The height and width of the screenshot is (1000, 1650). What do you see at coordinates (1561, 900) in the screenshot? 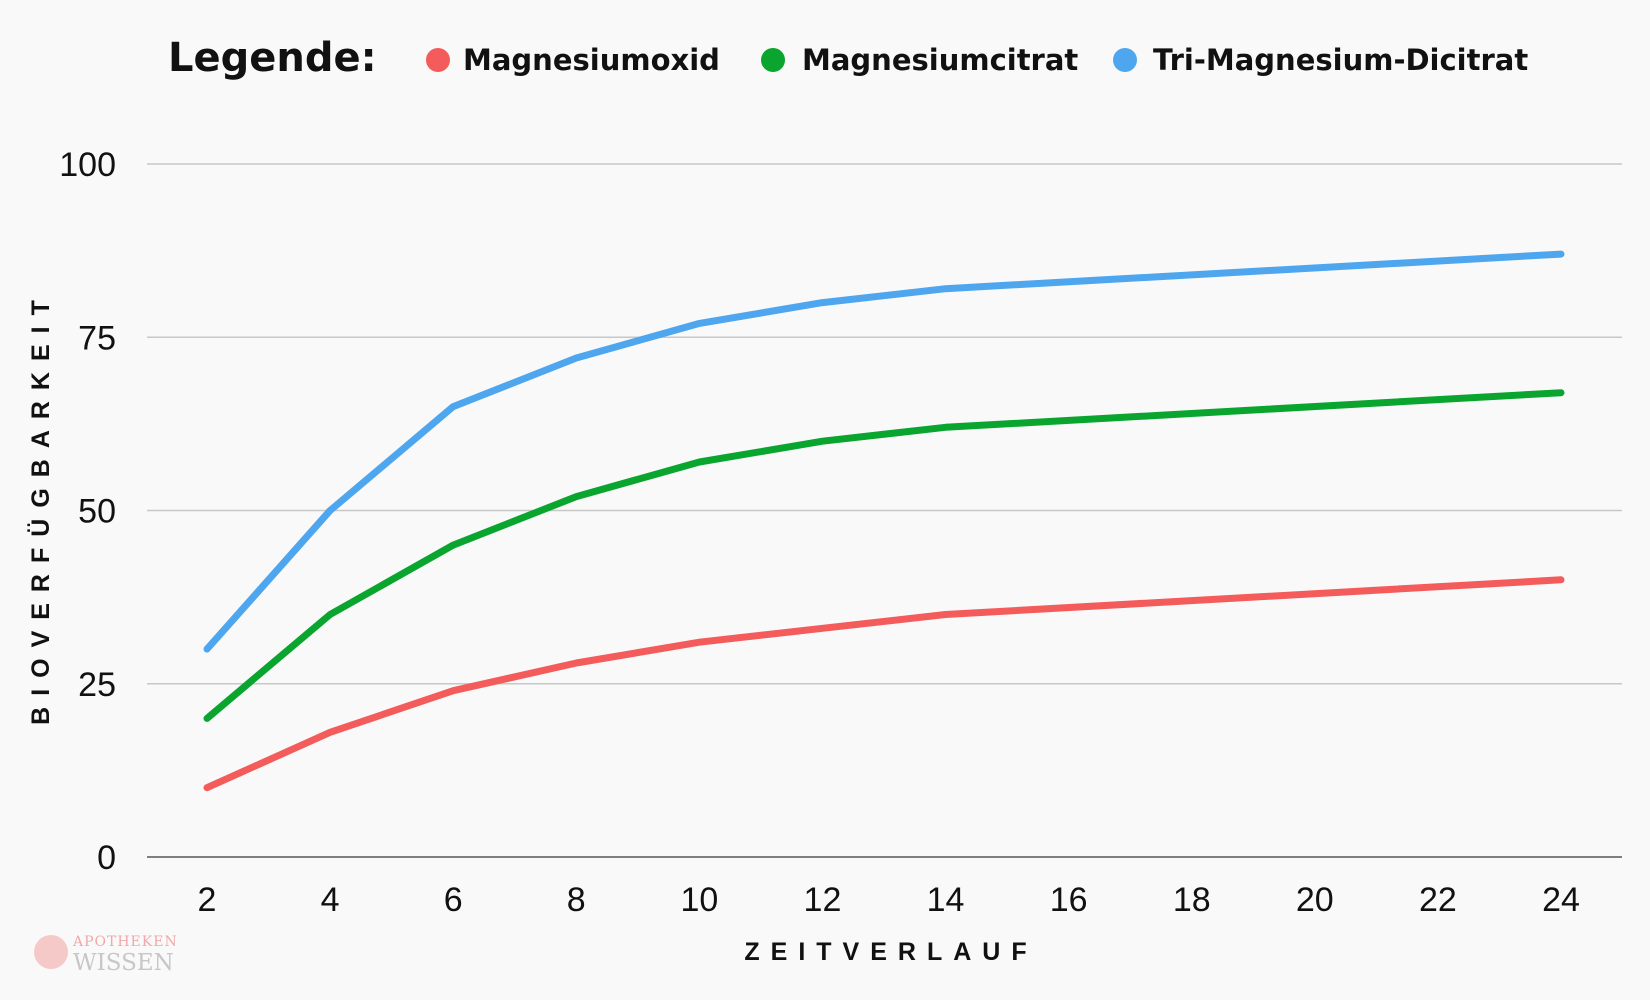
I see `x-tick-label-24: 24` at bounding box center [1561, 900].